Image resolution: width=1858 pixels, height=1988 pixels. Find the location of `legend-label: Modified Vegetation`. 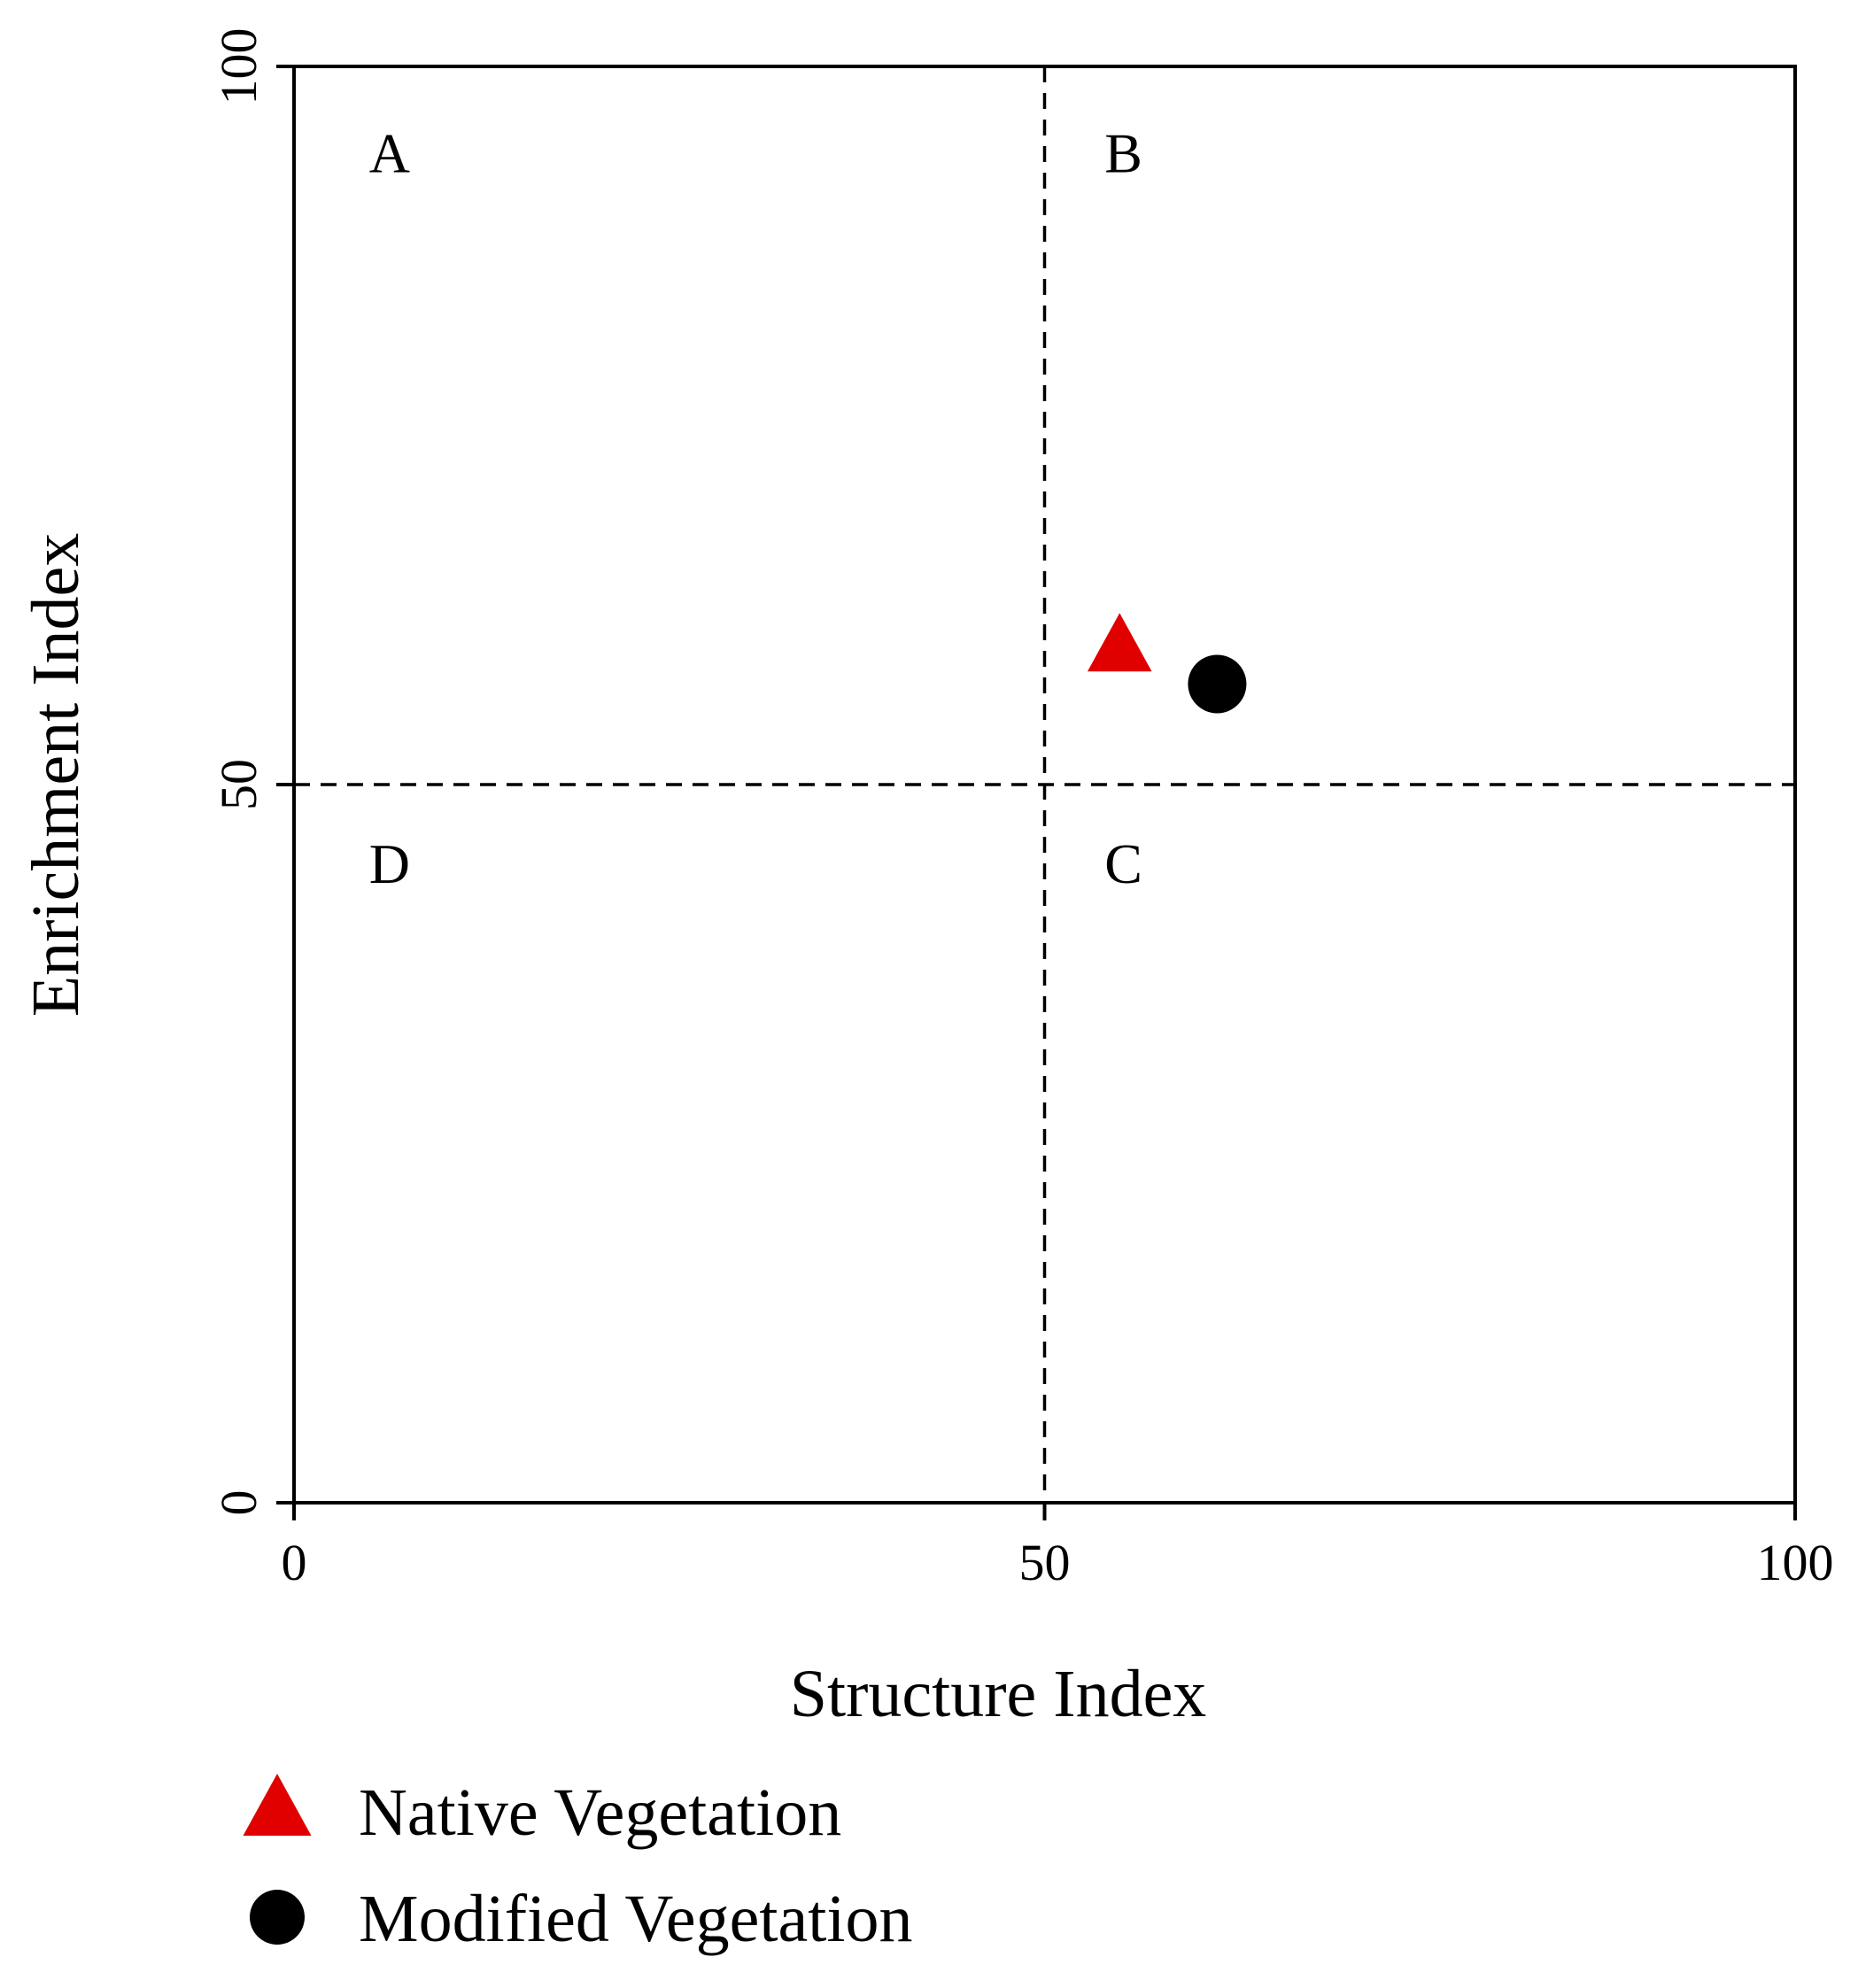

legend-label: Modified Vegetation is located at coordinates (636, 1919).